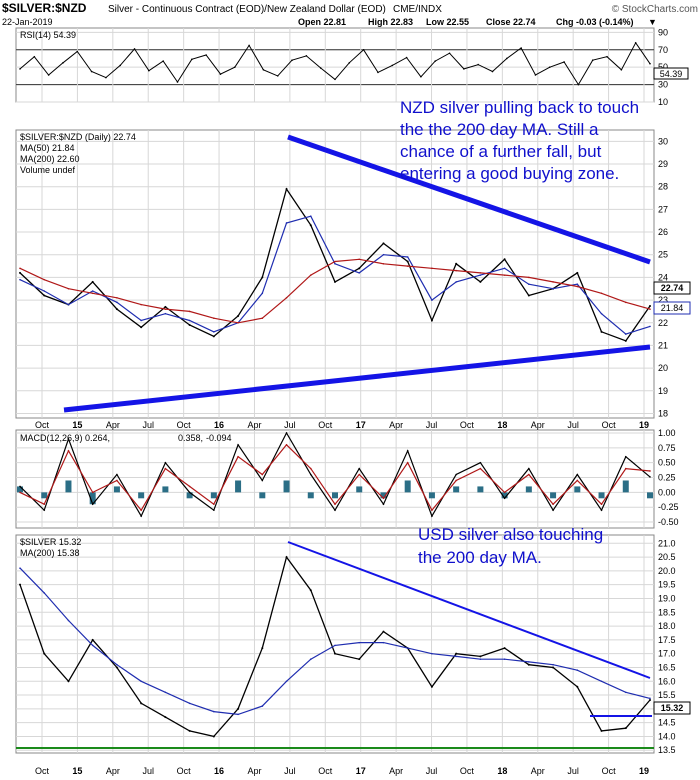 This screenshot has width=700, height=780. I want to click on nzd-resistance-trendline, so click(469, 199).